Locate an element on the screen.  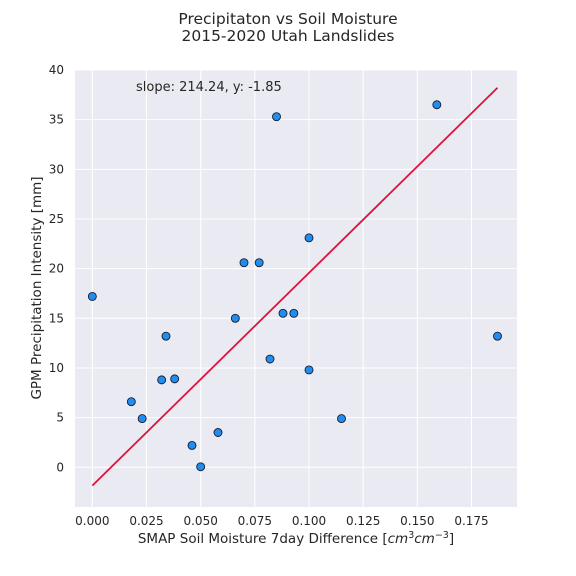
x-tick-label: 0.100 is located at coordinates (309, 521).